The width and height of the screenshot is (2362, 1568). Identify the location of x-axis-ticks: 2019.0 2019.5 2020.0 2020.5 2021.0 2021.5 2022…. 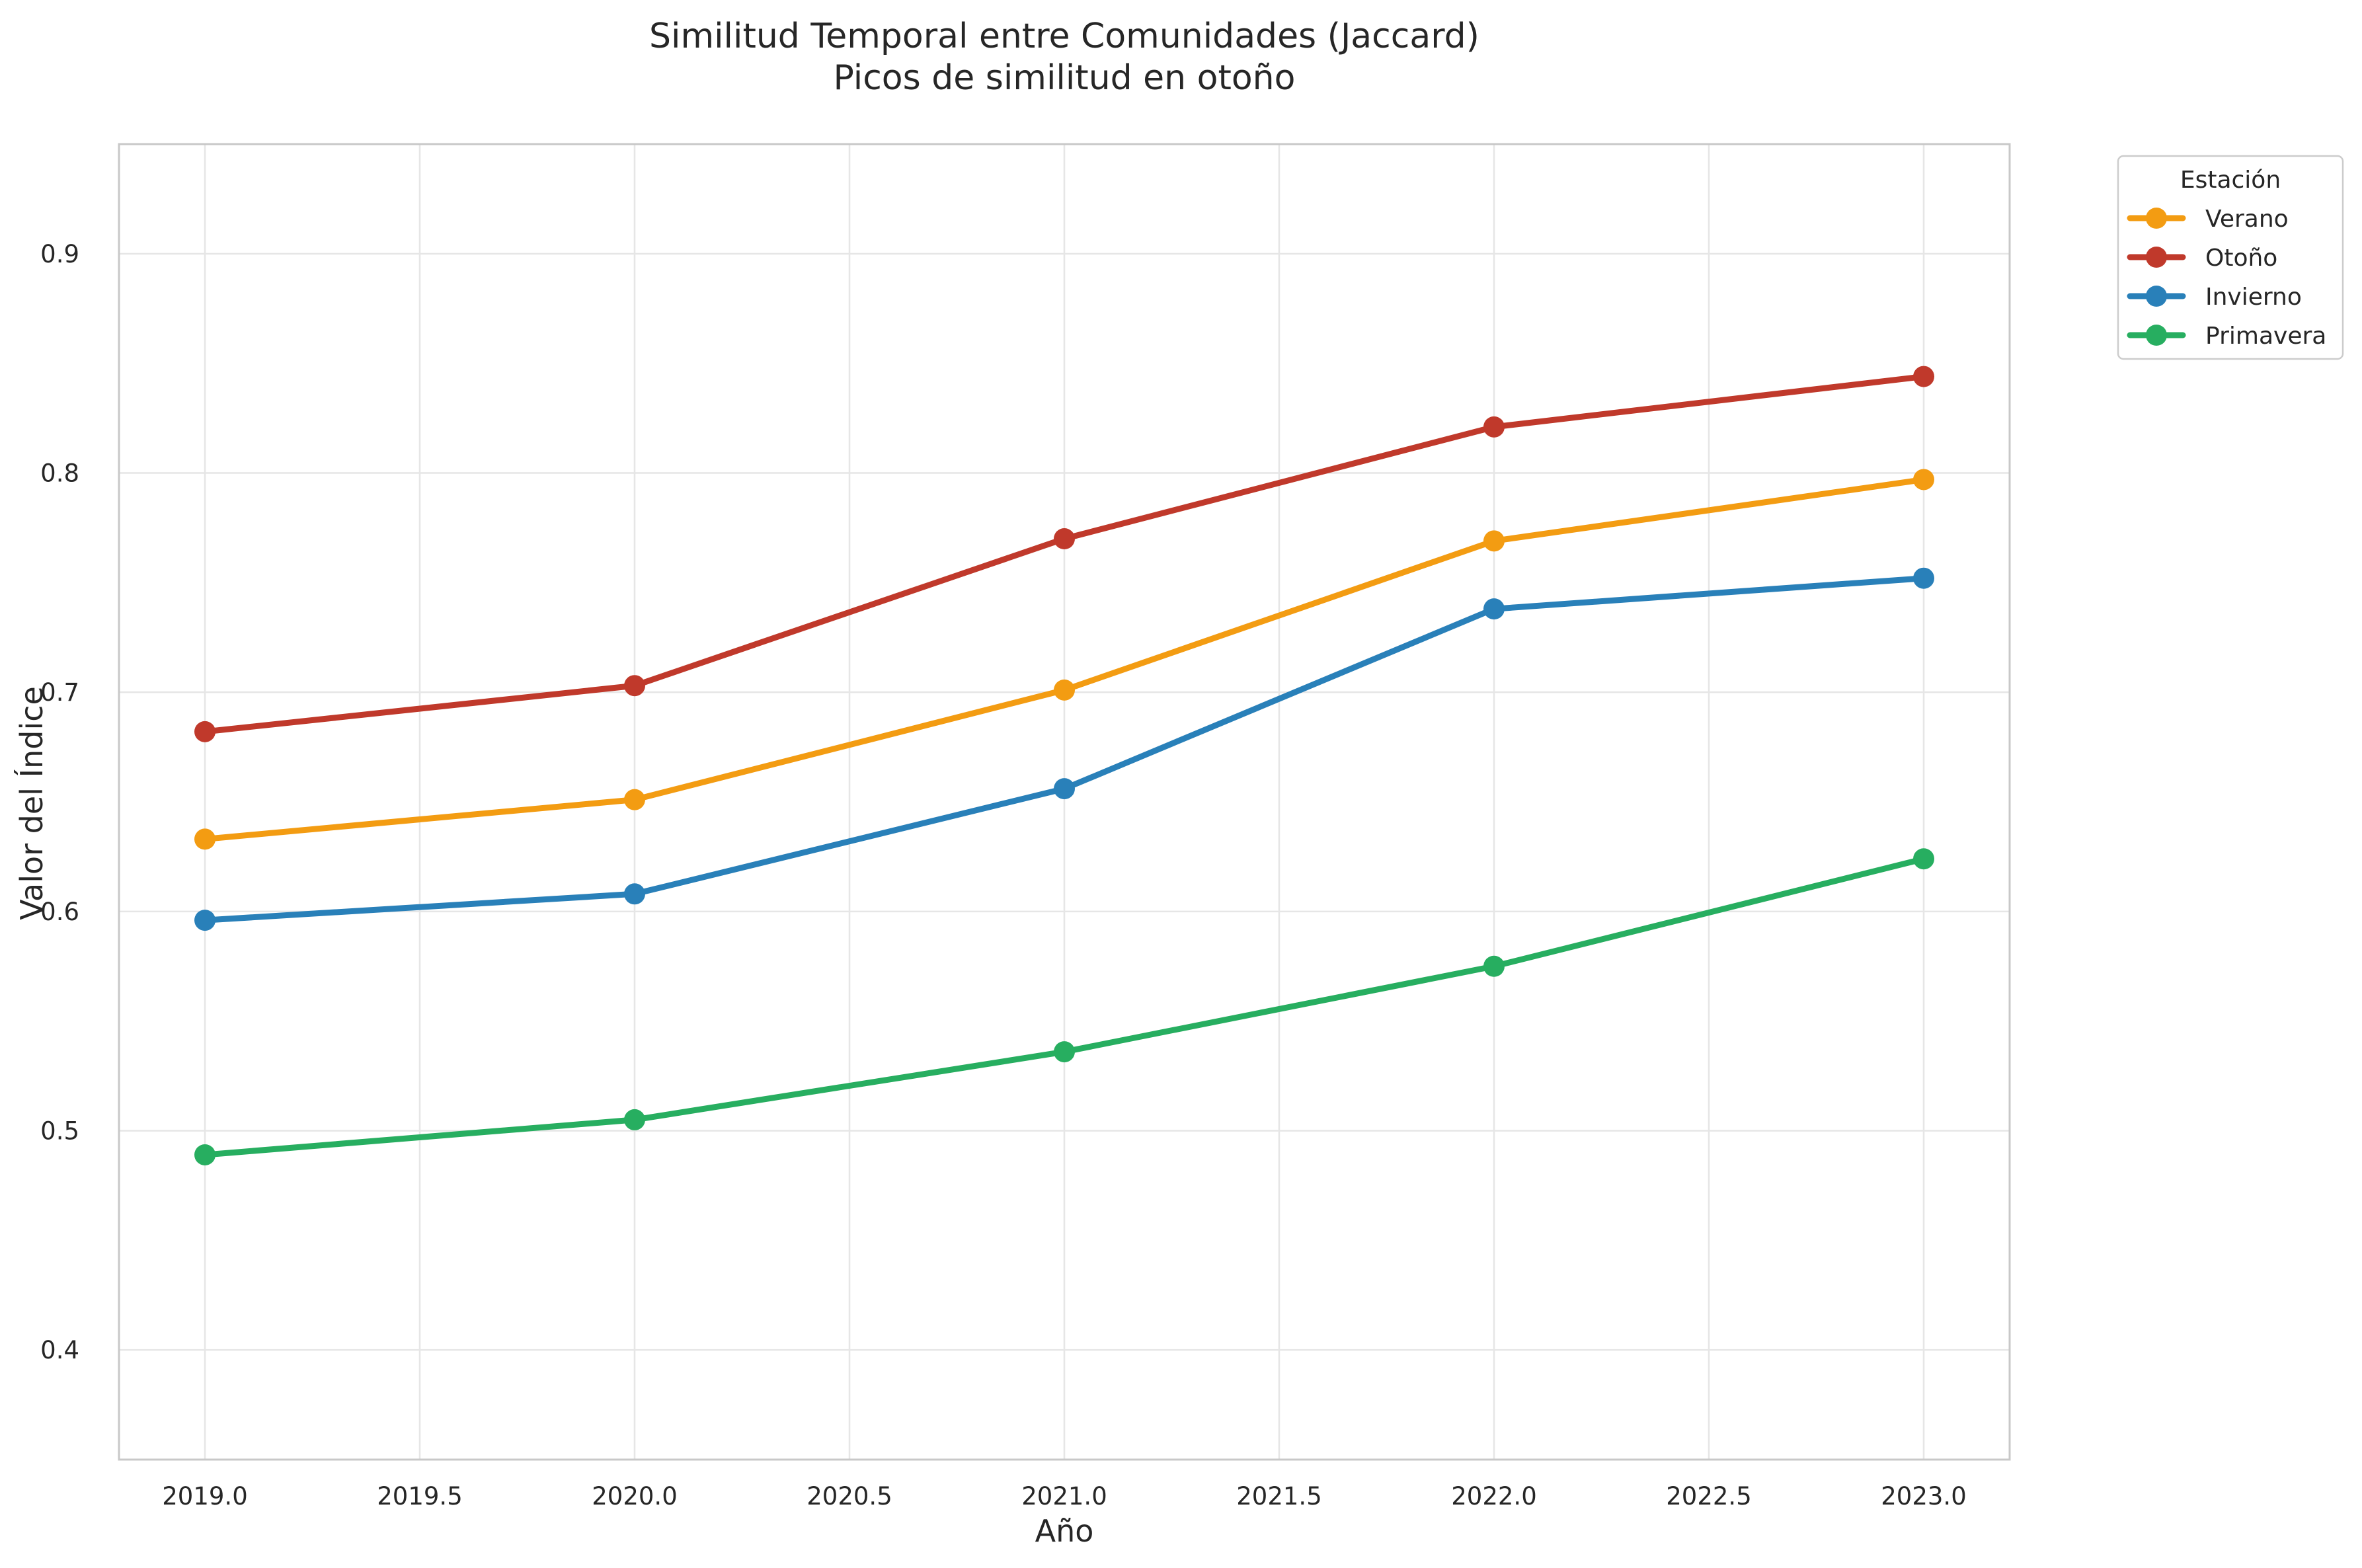
(1064, 1496).